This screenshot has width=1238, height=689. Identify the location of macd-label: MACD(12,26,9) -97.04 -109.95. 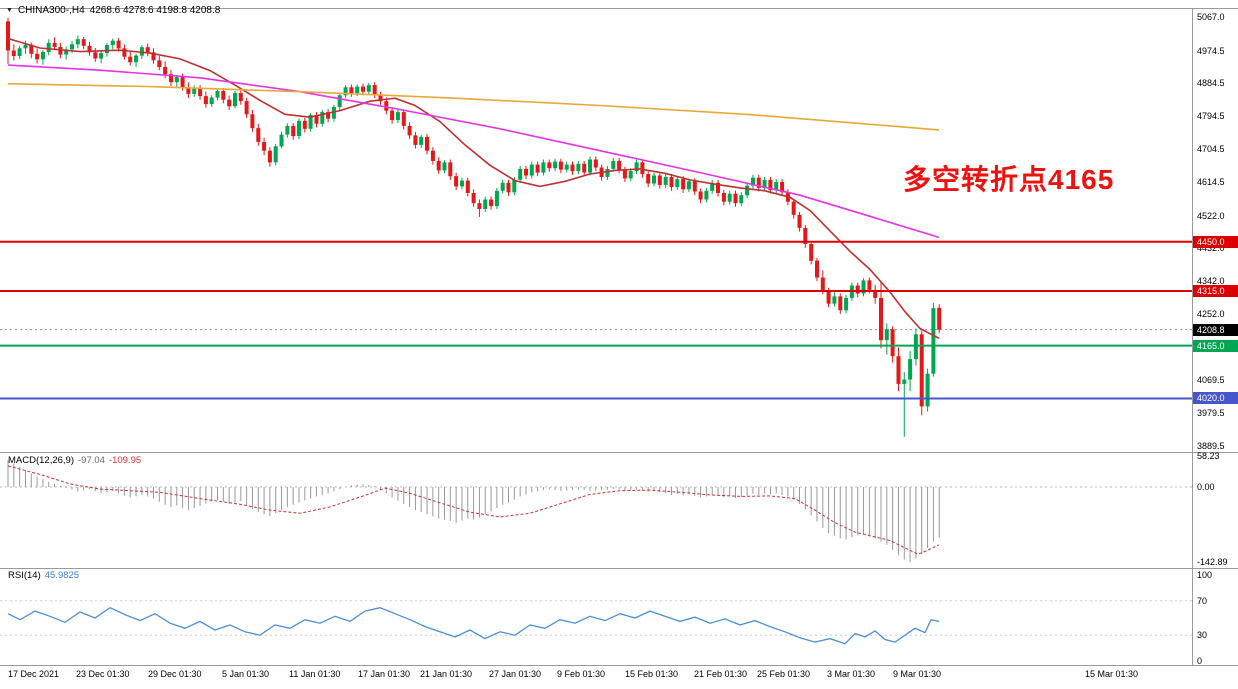
(74, 460).